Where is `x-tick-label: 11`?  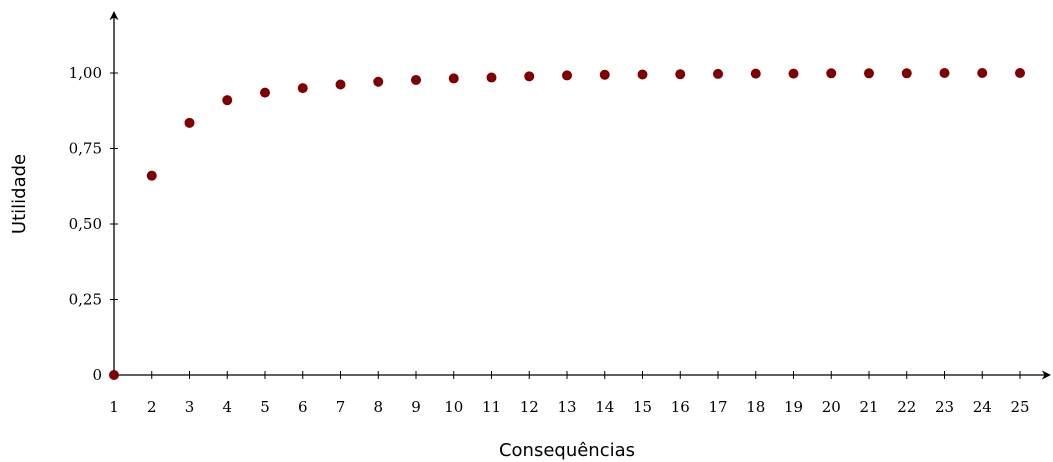
x-tick-label: 11 is located at coordinates (491, 407).